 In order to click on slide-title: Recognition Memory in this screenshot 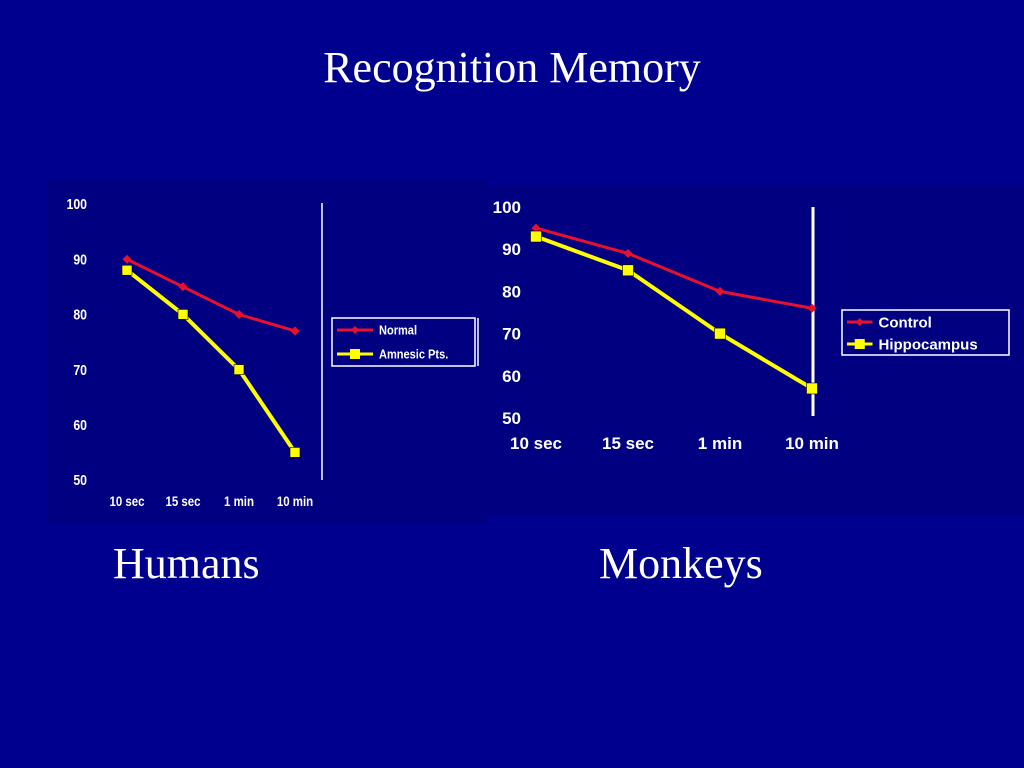, I will do `click(512, 67)`.